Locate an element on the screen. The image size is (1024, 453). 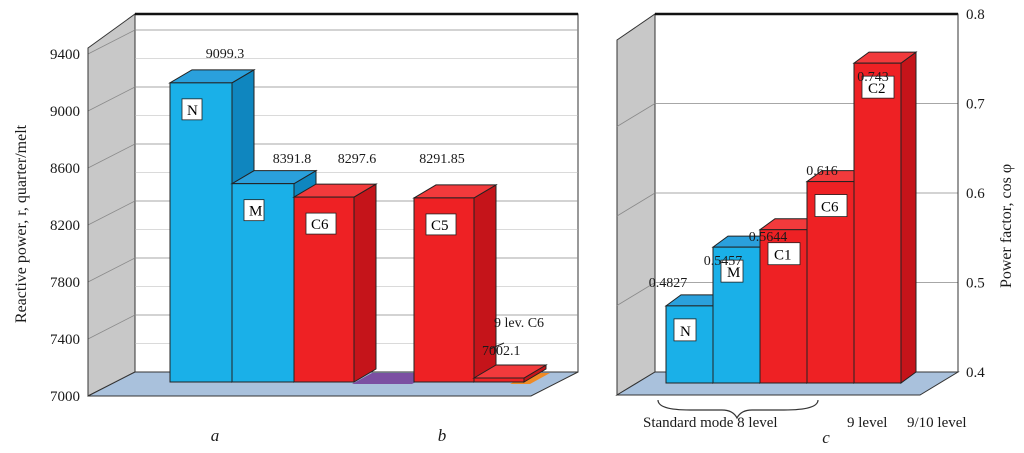
right-y-tick-label: 0.7 is located at coordinates (975, 105).